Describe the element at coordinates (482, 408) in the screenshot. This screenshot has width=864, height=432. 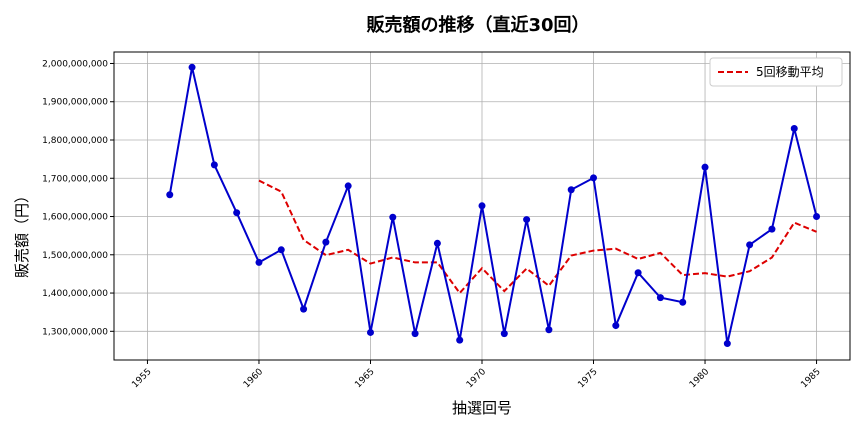
I see `x-axis-label: 抽選回号` at that location.